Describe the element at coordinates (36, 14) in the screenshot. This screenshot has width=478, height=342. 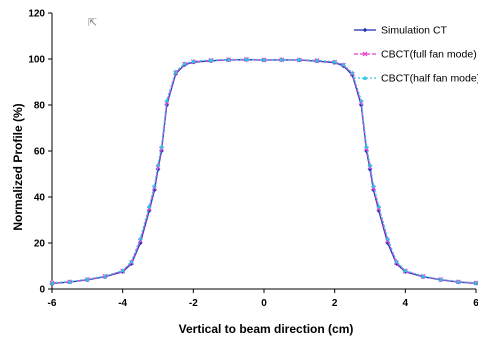
I see `y-tick-label: 120` at that location.